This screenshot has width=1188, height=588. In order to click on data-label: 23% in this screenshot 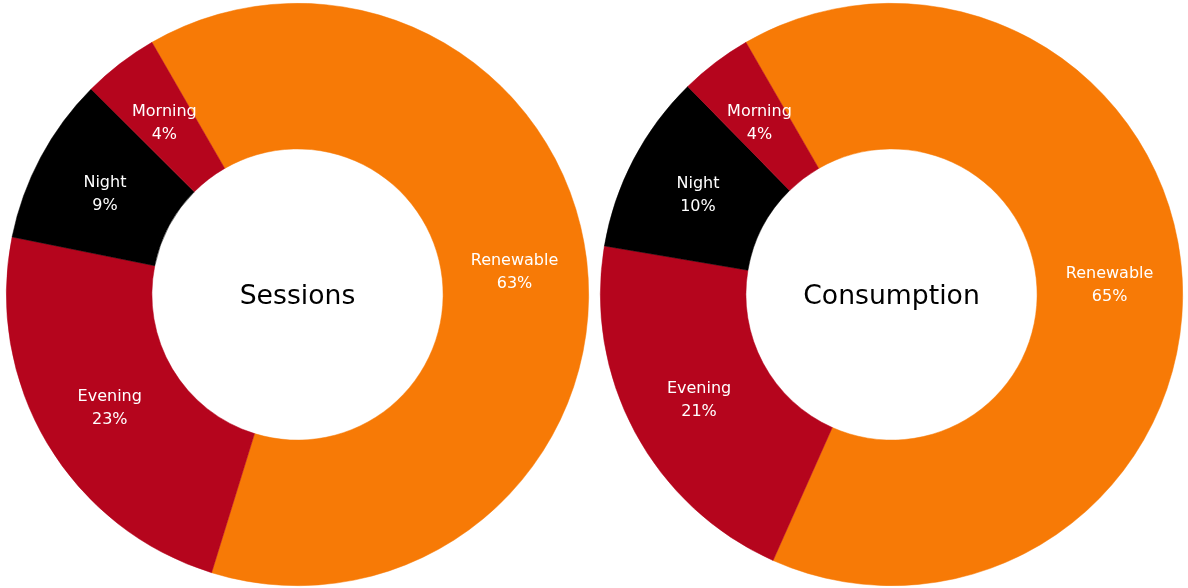, I will do `click(109, 419)`.